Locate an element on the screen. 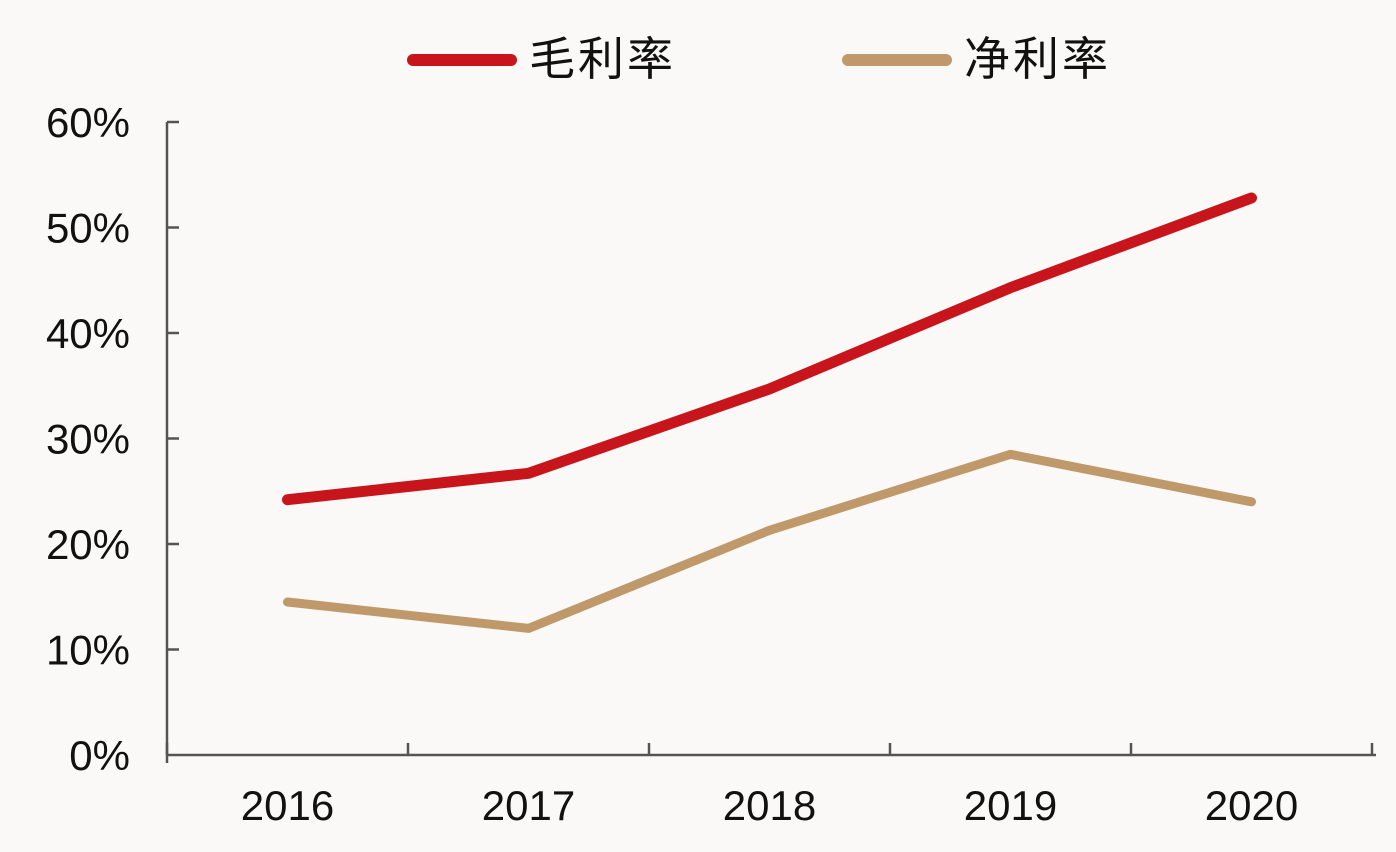 The width and height of the screenshot is (1396, 852). x-tick-label: 2016 is located at coordinates (287, 805).